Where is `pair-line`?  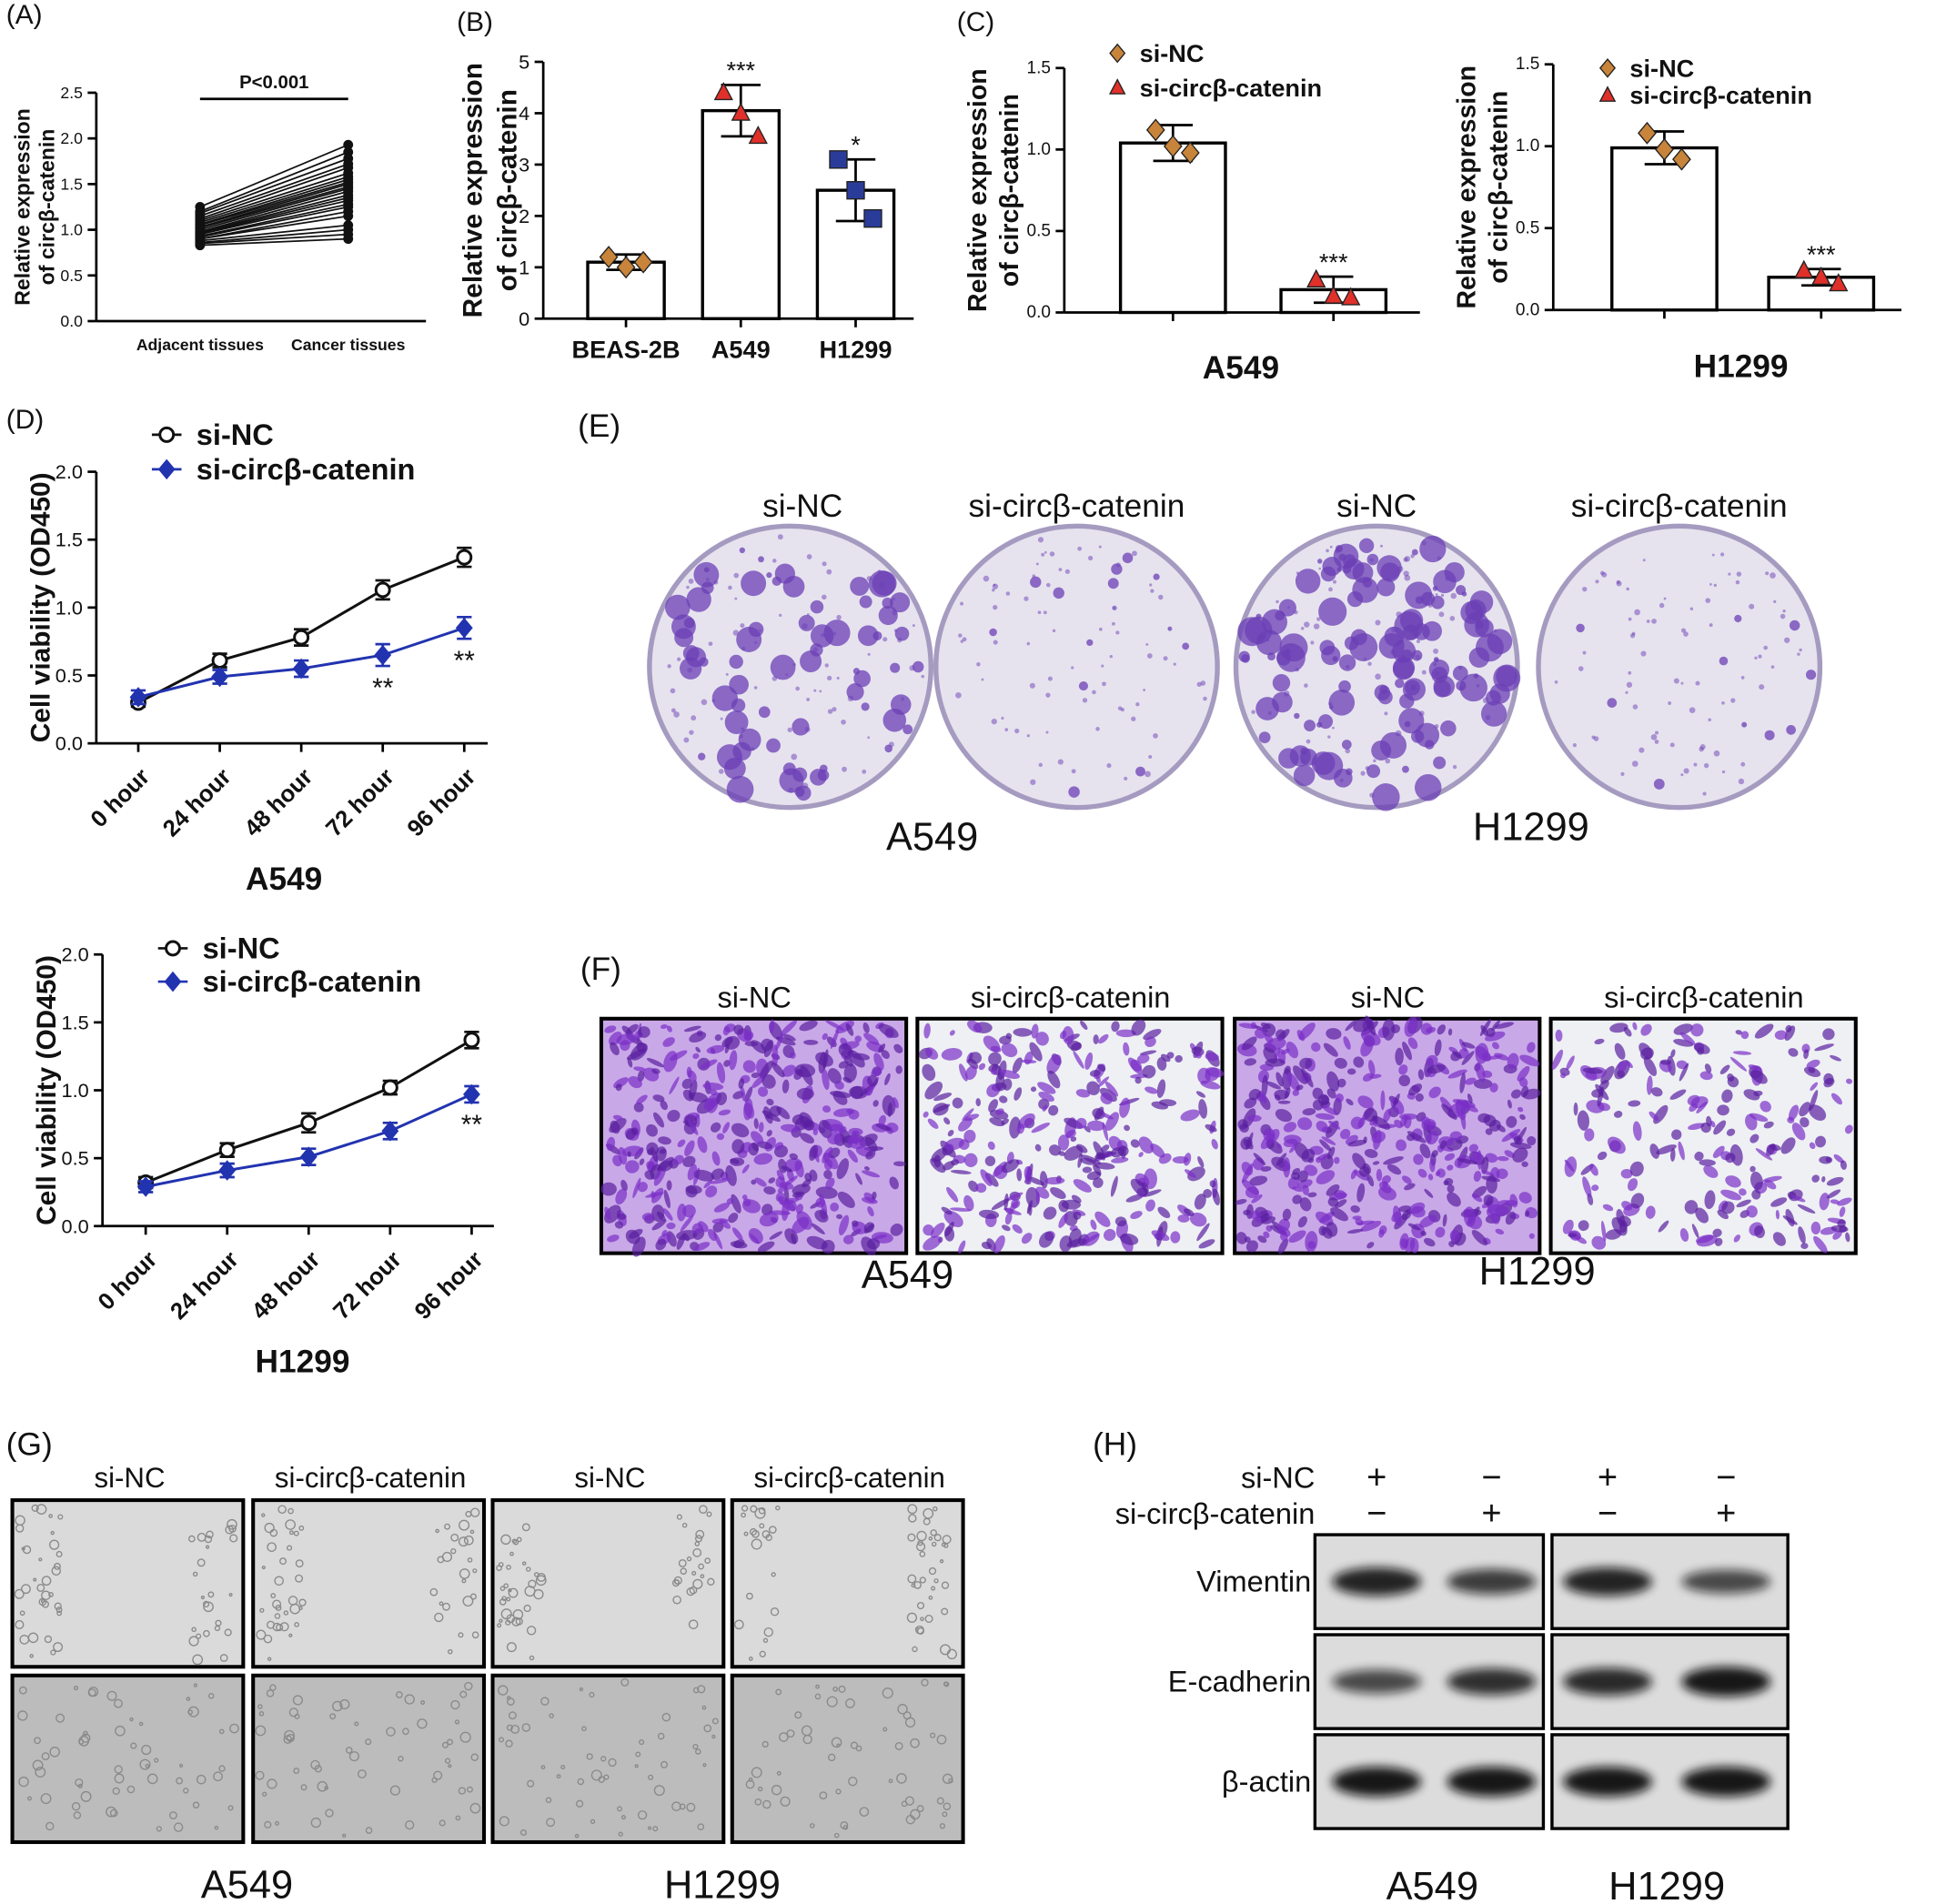 pair-line is located at coordinates (273, 200).